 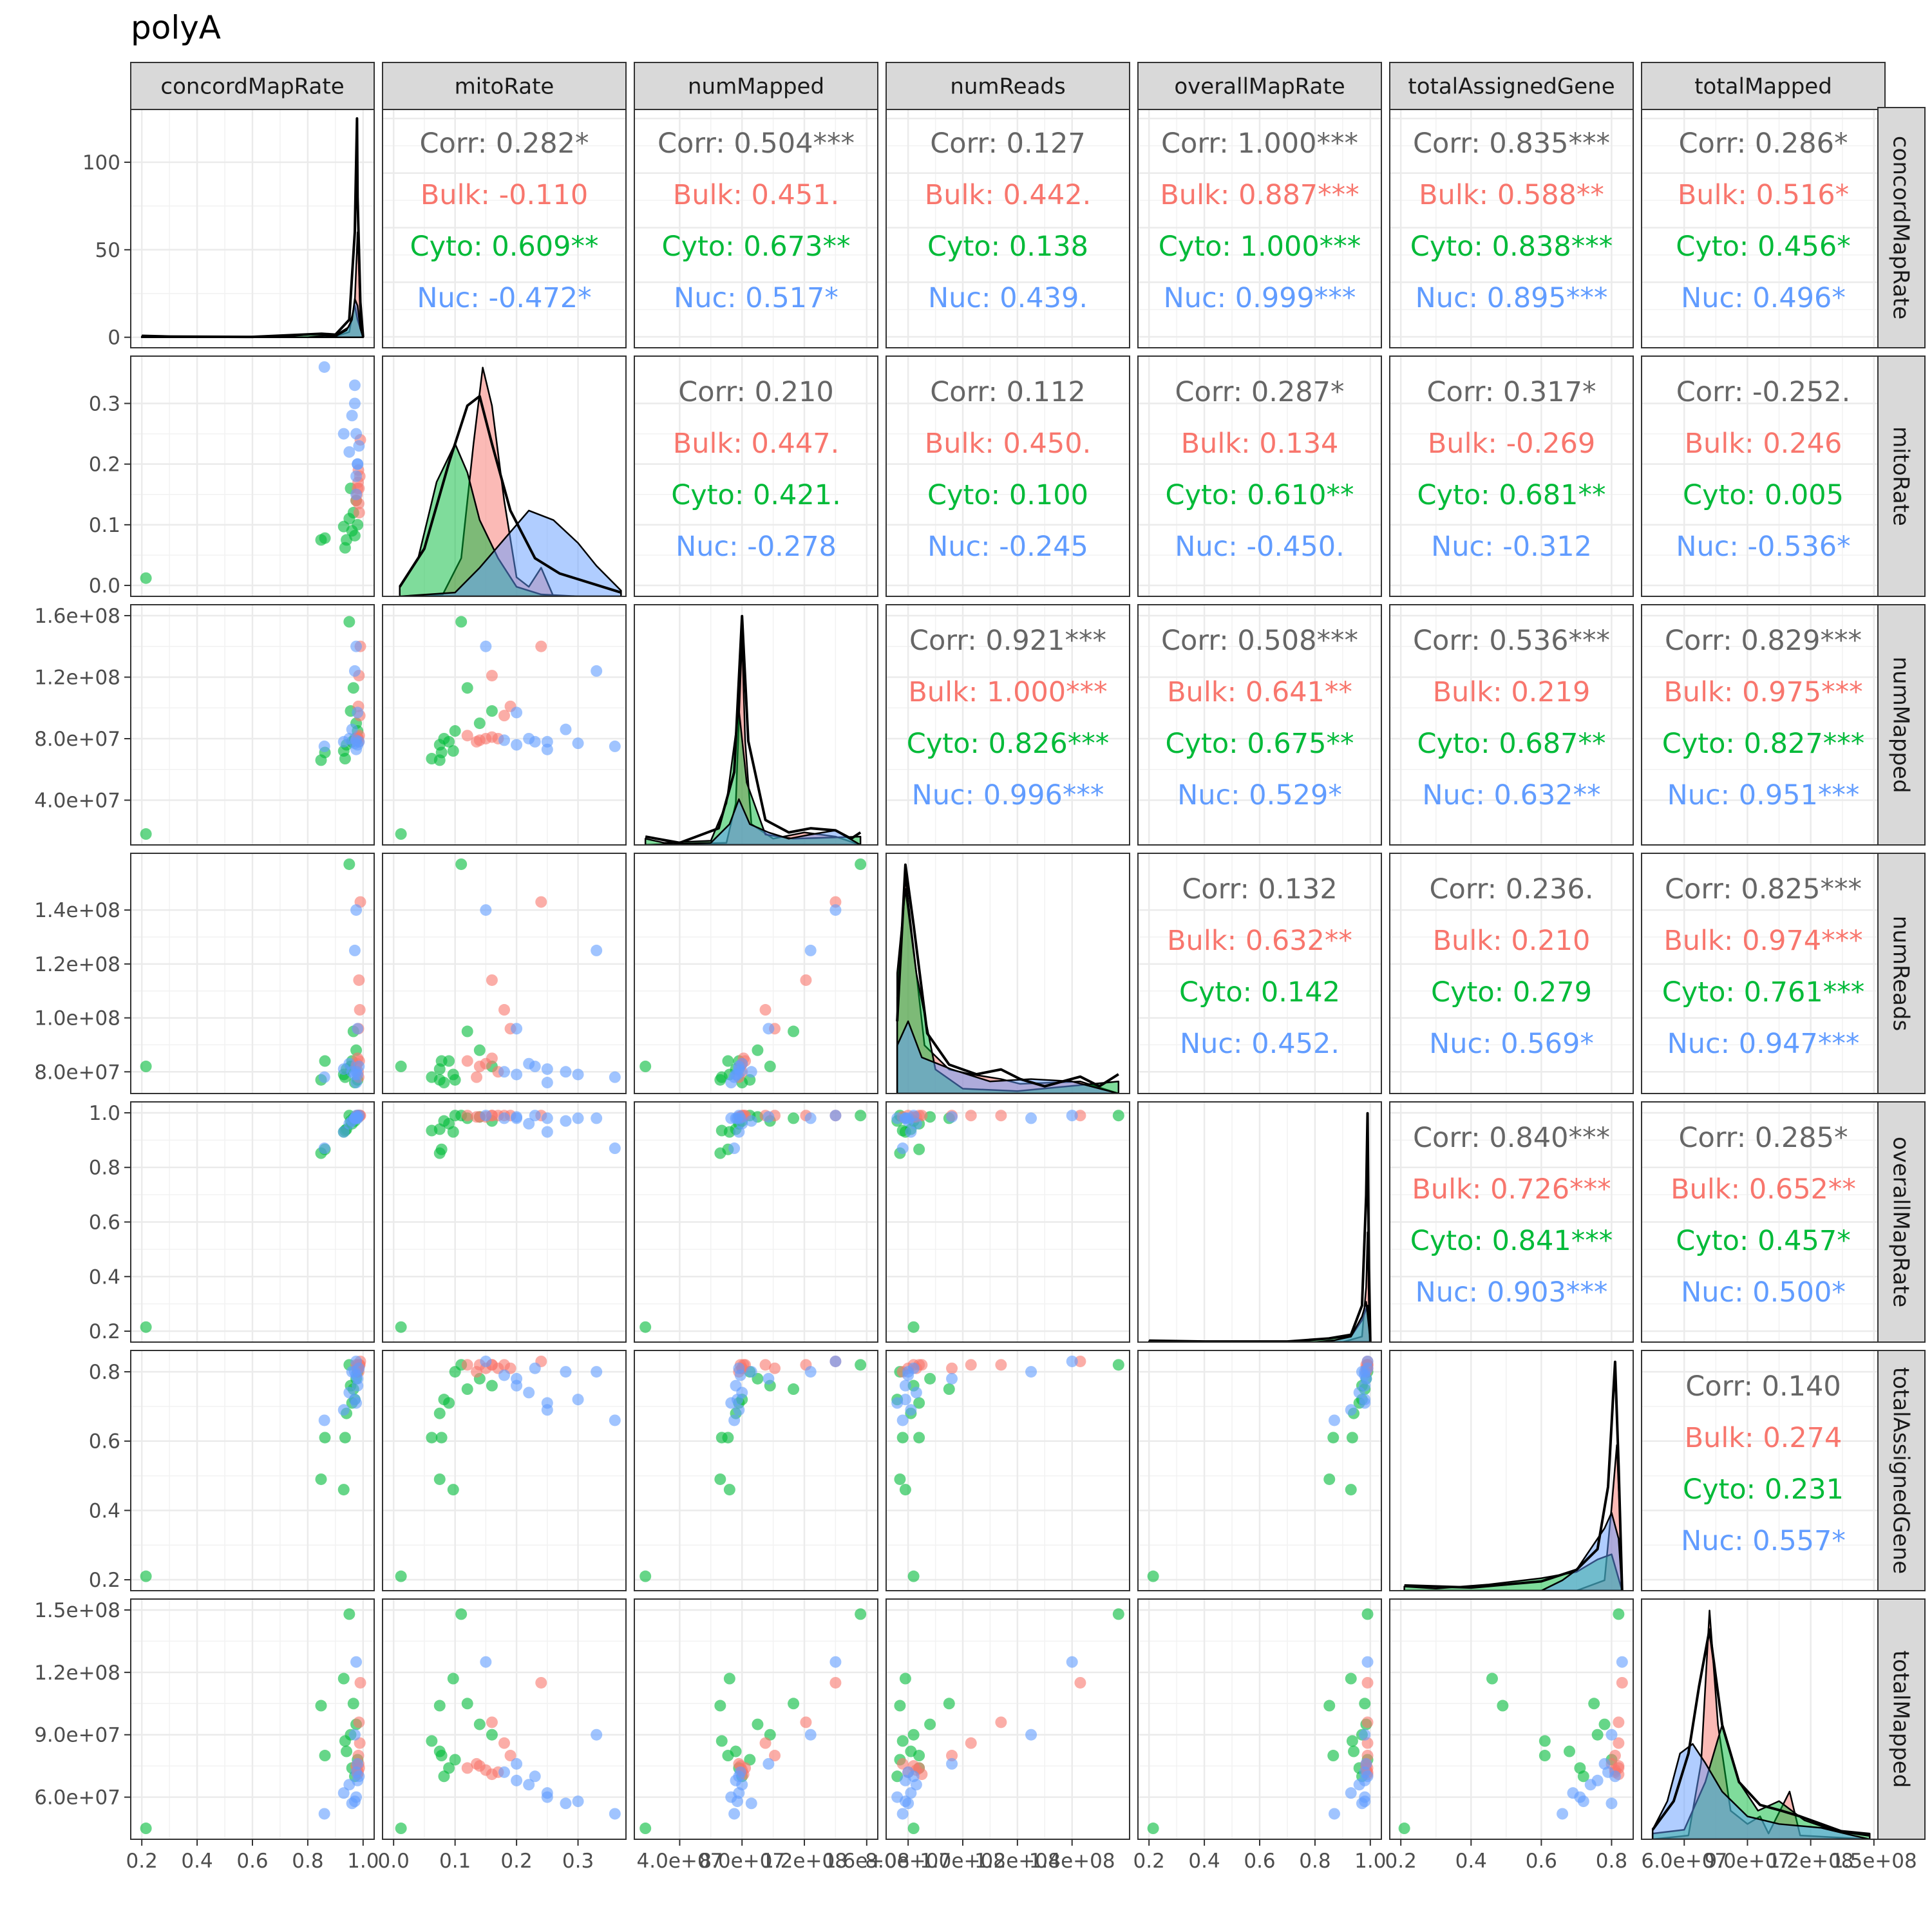 I want to click on panel-mitoRate-vs-concordMapRate, so click(x=253, y=476).